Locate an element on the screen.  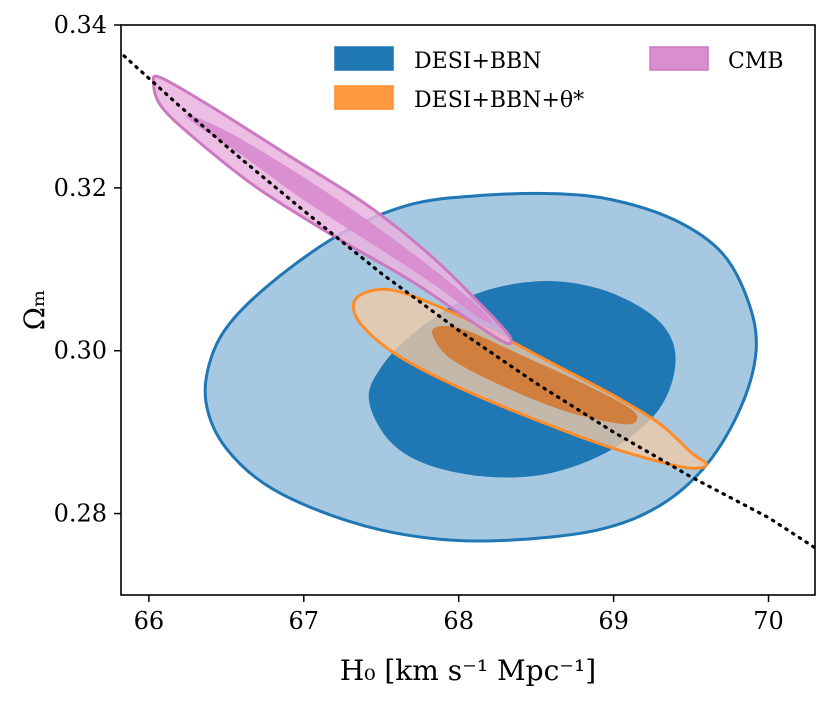
legend-label-cmb: CMB is located at coordinates (756, 61).